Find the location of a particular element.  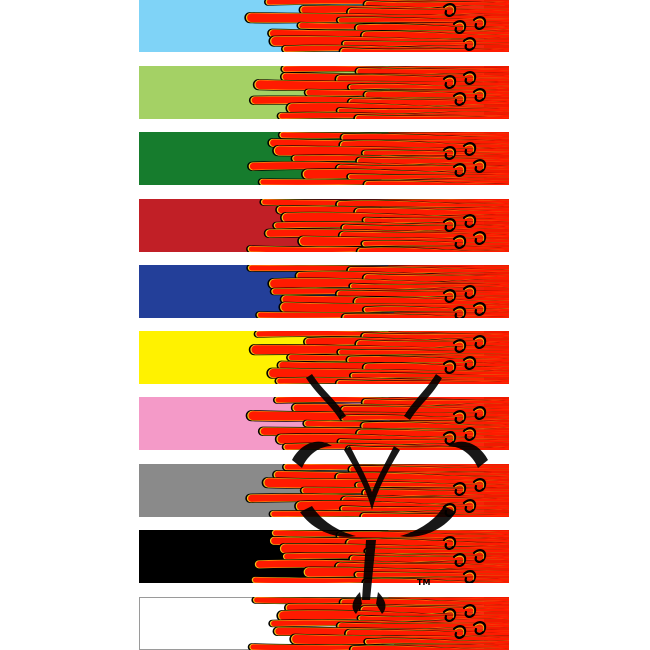

swatch-strip-gray is located at coordinates (324, 490).